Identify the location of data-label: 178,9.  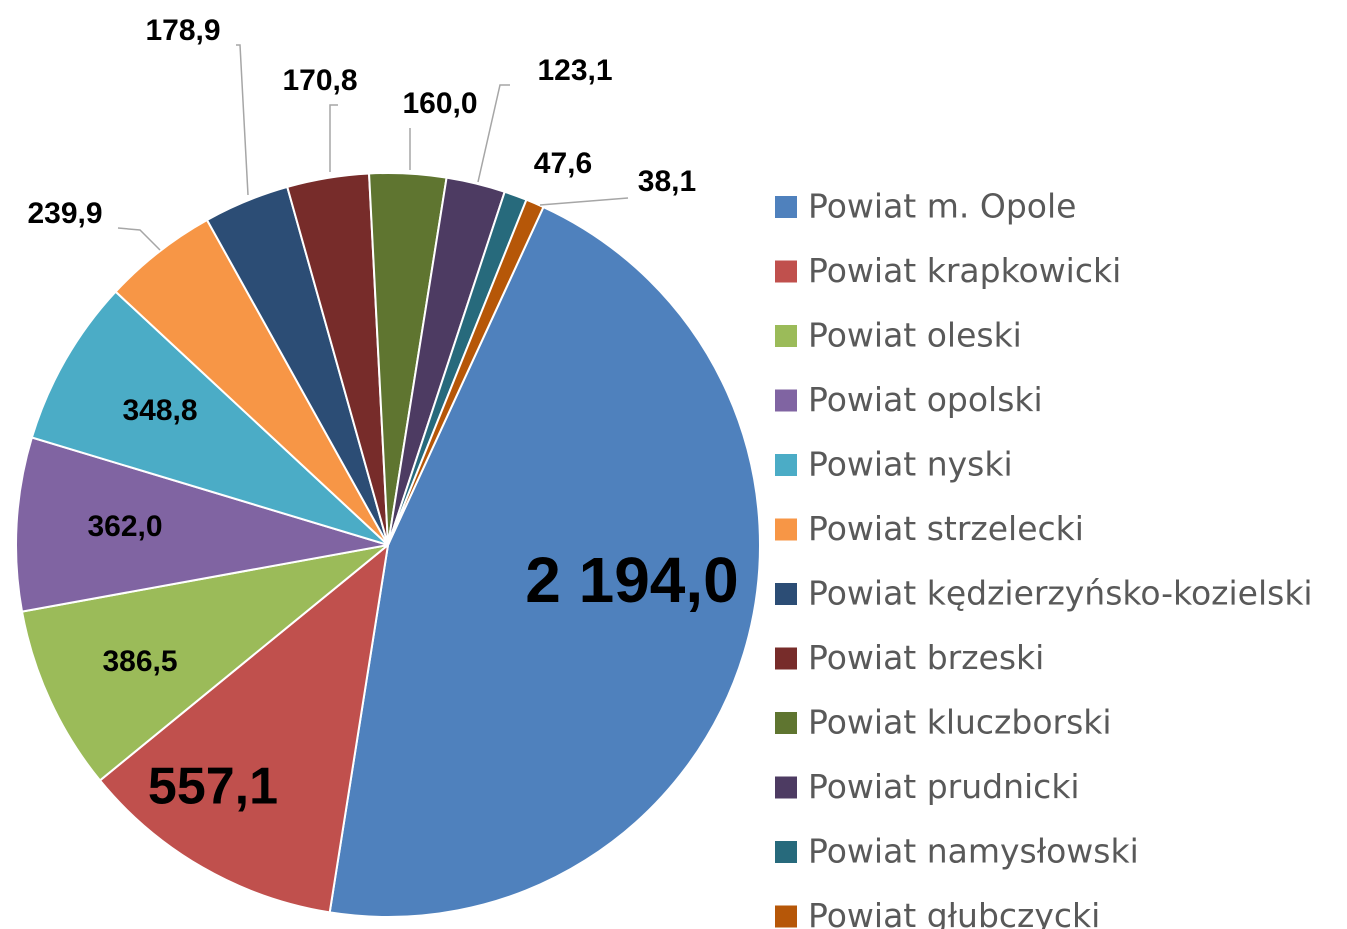
(182, 30).